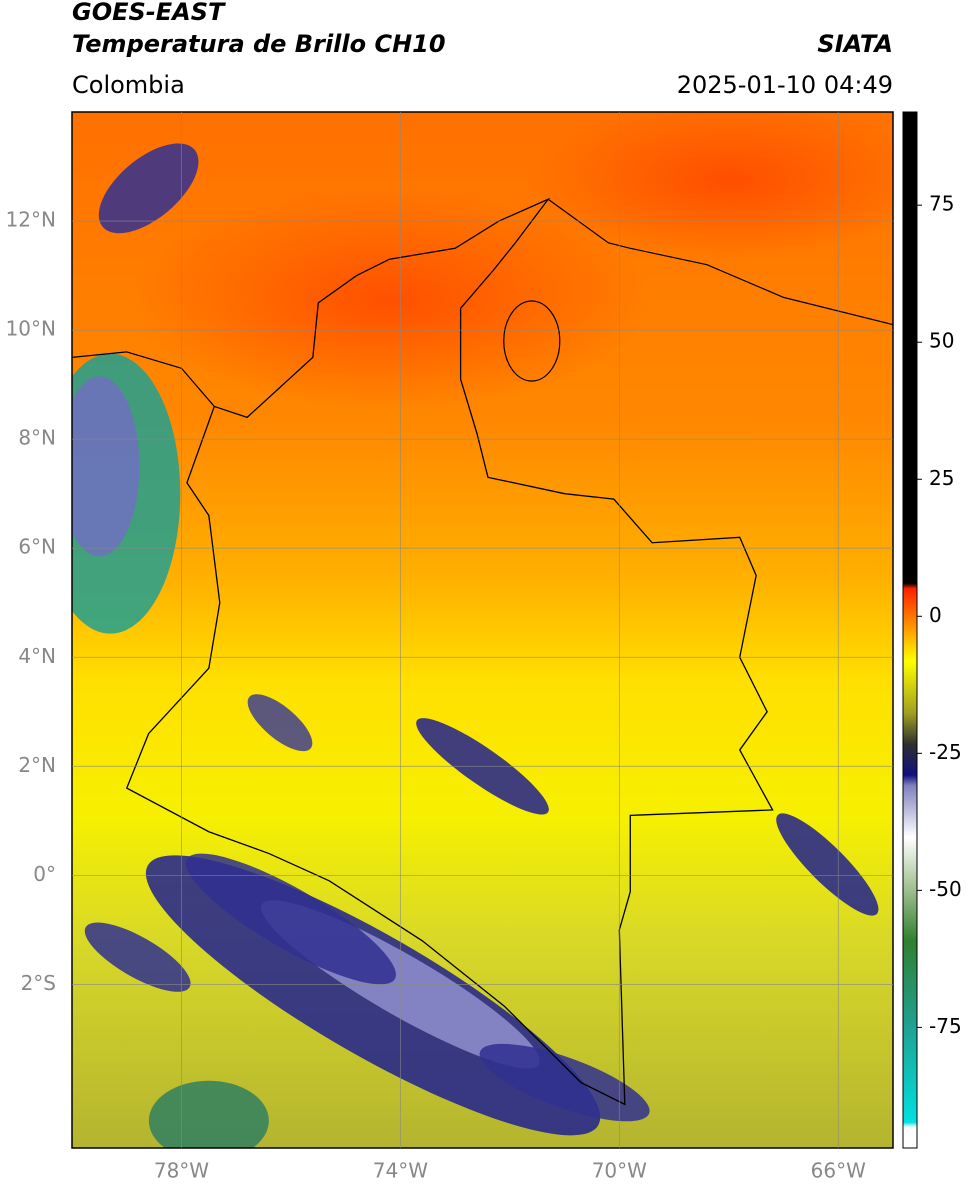  What do you see at coordinates (37, 438) in the screenshot?
I see `y-tick-label: 8°N` at bounding box center [37, 438].